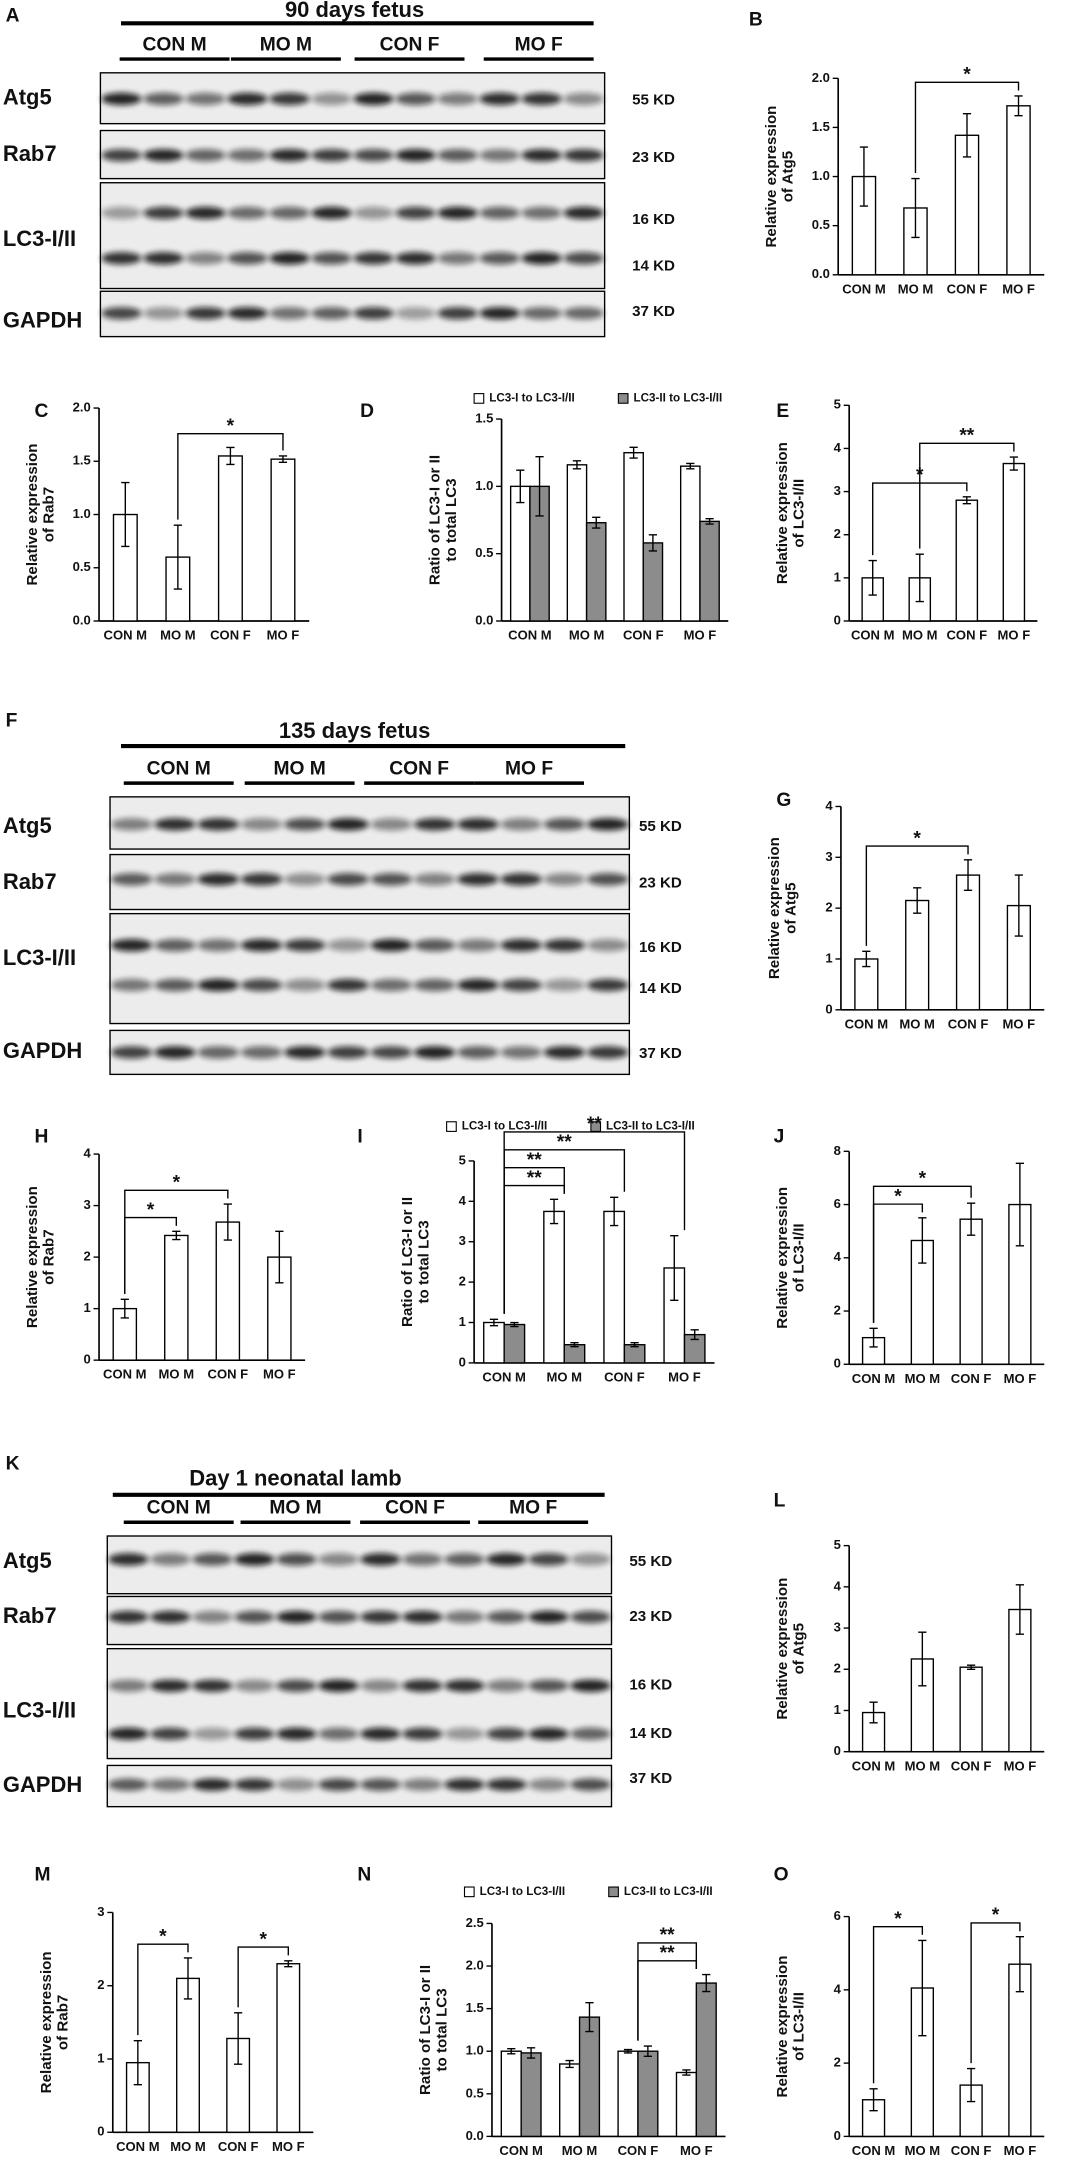  Describe the element at coordinates (564, 1142) in the screenshot. I see `significance-label: **` at that location.